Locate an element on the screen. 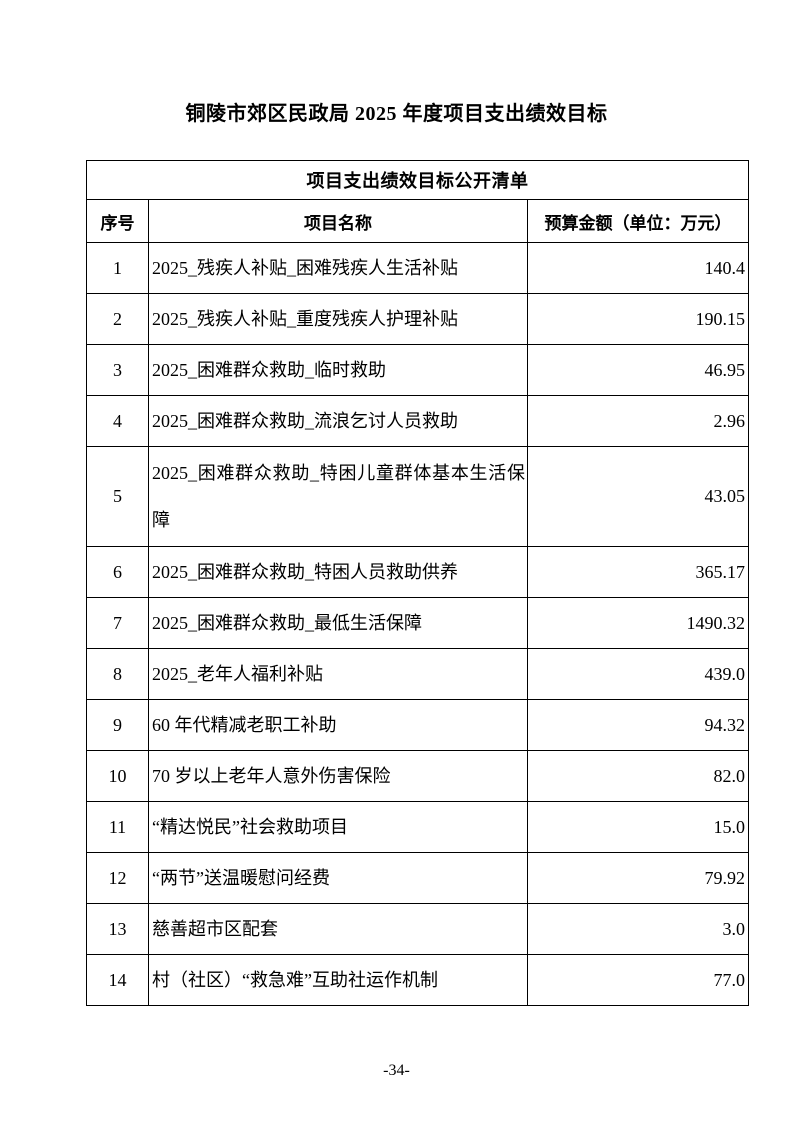 This screenshot has height=1122, width=793. table-row: 14 村（社区）“救急难”互助社运作机制 77.0 is located at coordinates (417, 980).